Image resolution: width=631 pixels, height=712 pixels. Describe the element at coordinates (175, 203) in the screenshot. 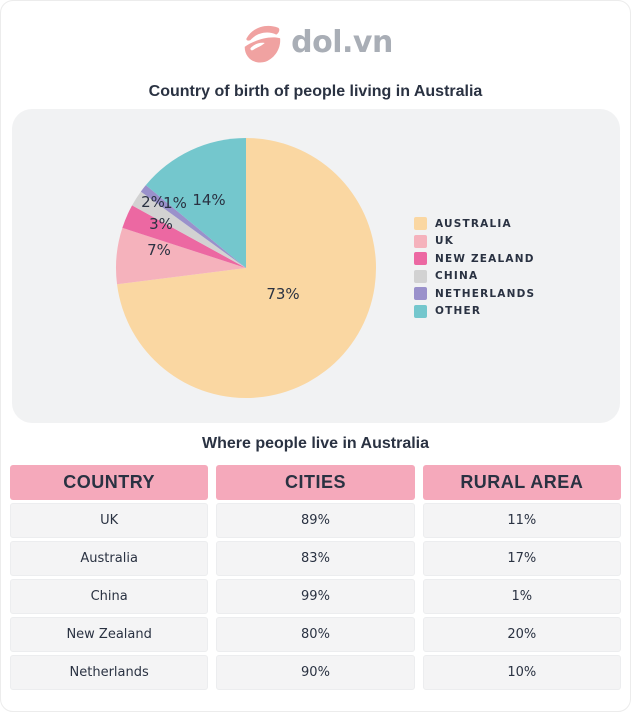

I see `pie-value-label-netherlands: 1%` at that location.